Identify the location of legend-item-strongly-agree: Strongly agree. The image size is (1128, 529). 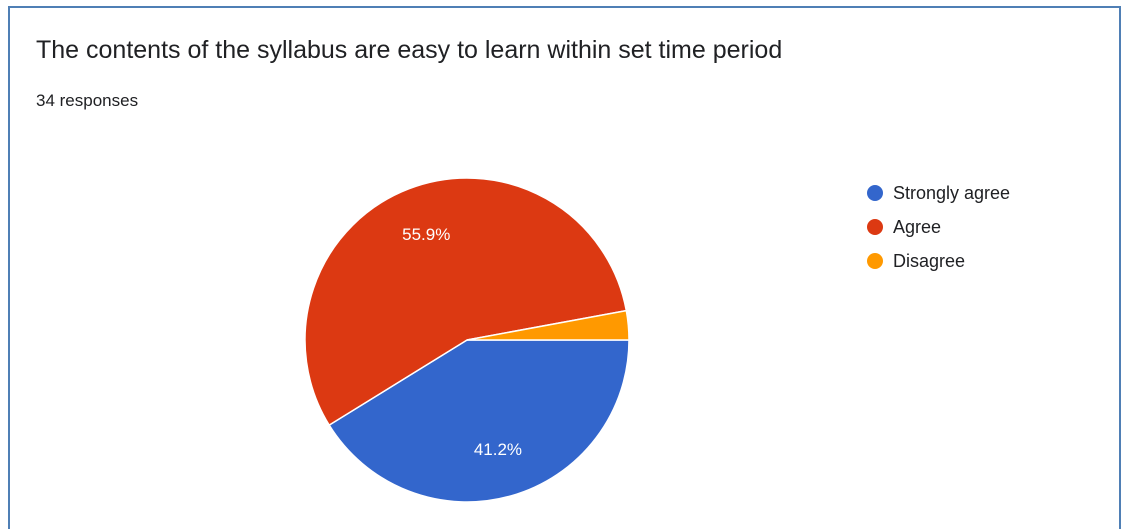
(938, 193).